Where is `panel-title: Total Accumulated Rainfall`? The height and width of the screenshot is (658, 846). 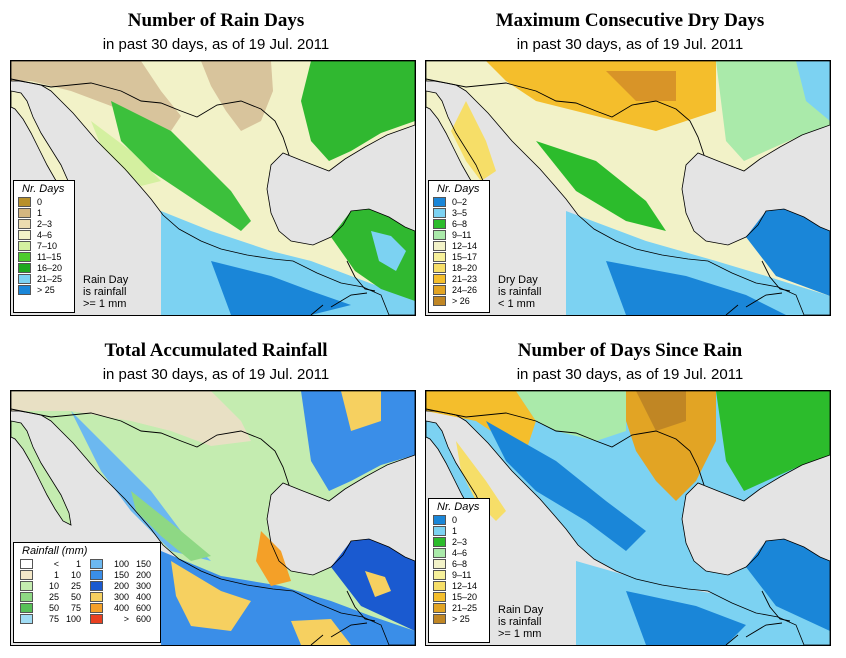
panel-title: Total Accumulated Rainfall is located at coordinates (216, 350).